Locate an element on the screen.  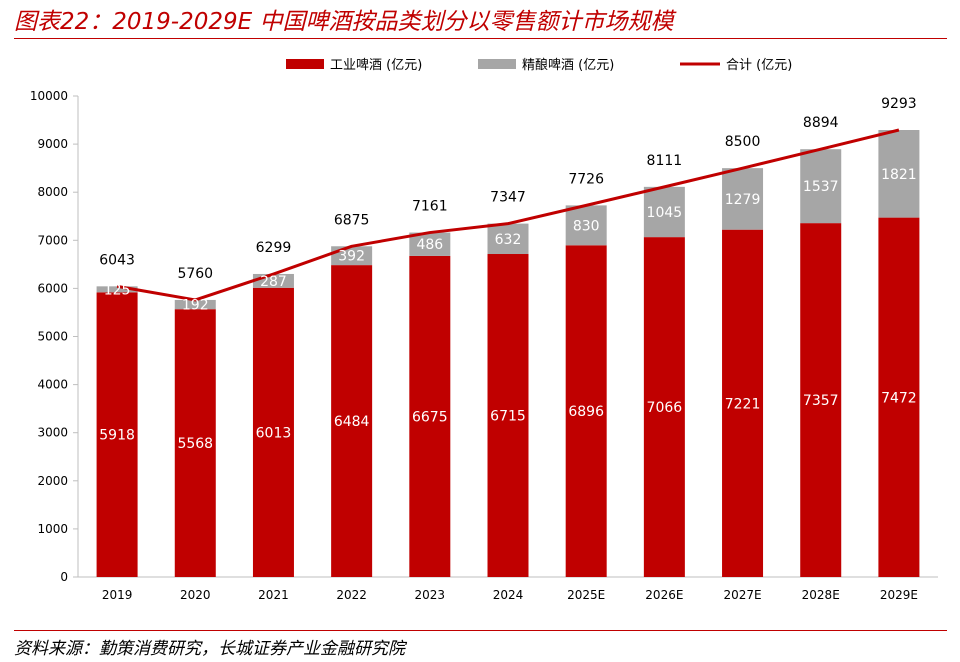
craft-value-label: 632 is located at coordinates (508, 240).